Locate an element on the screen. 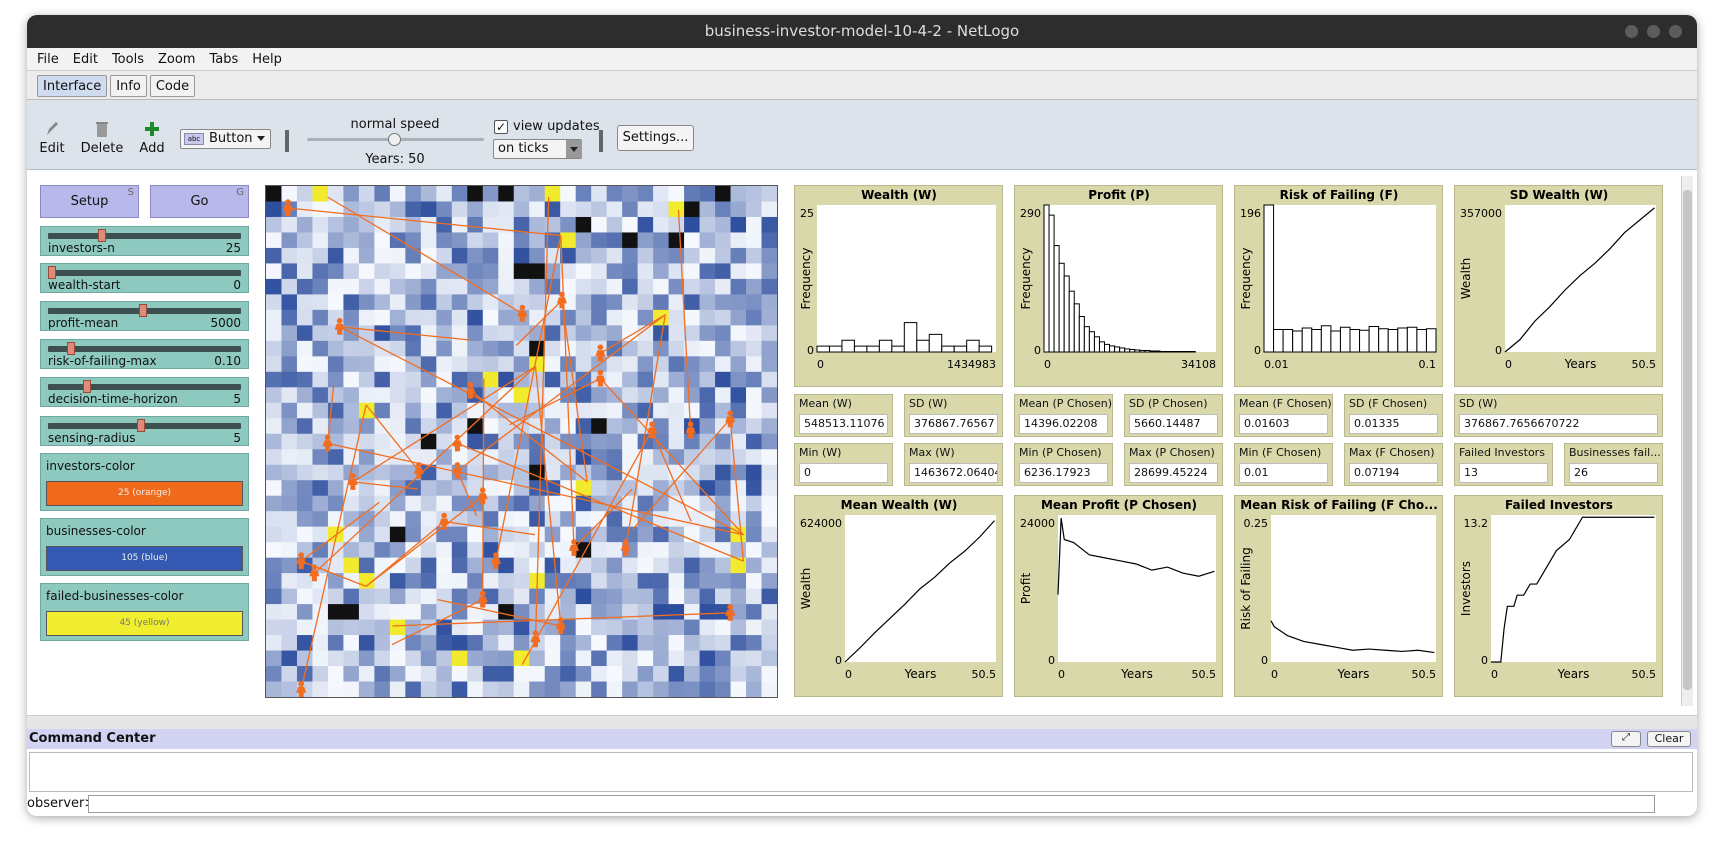 This screenshot has width=1725, height=857. monitor-label: SD (P Chosen) is located at coordinates (1168, 403).